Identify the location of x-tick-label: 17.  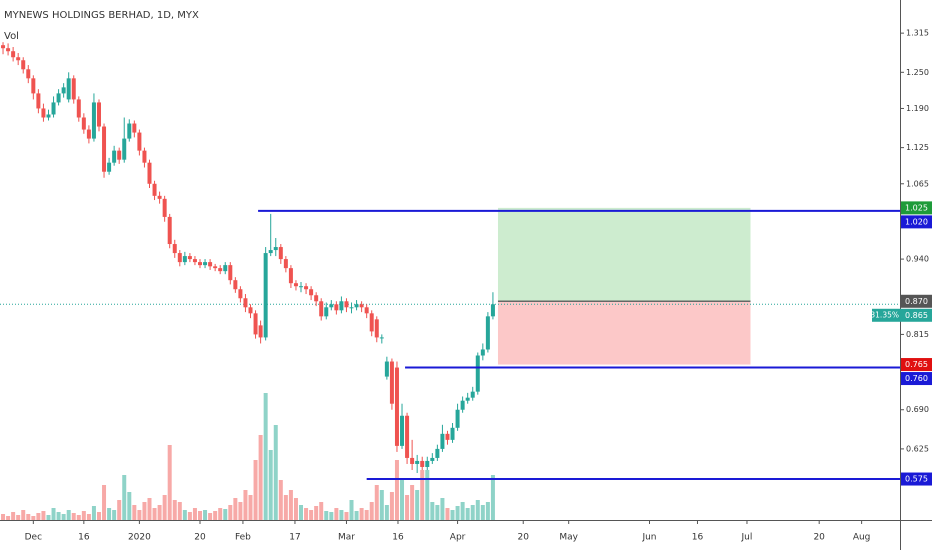
(294, 538).